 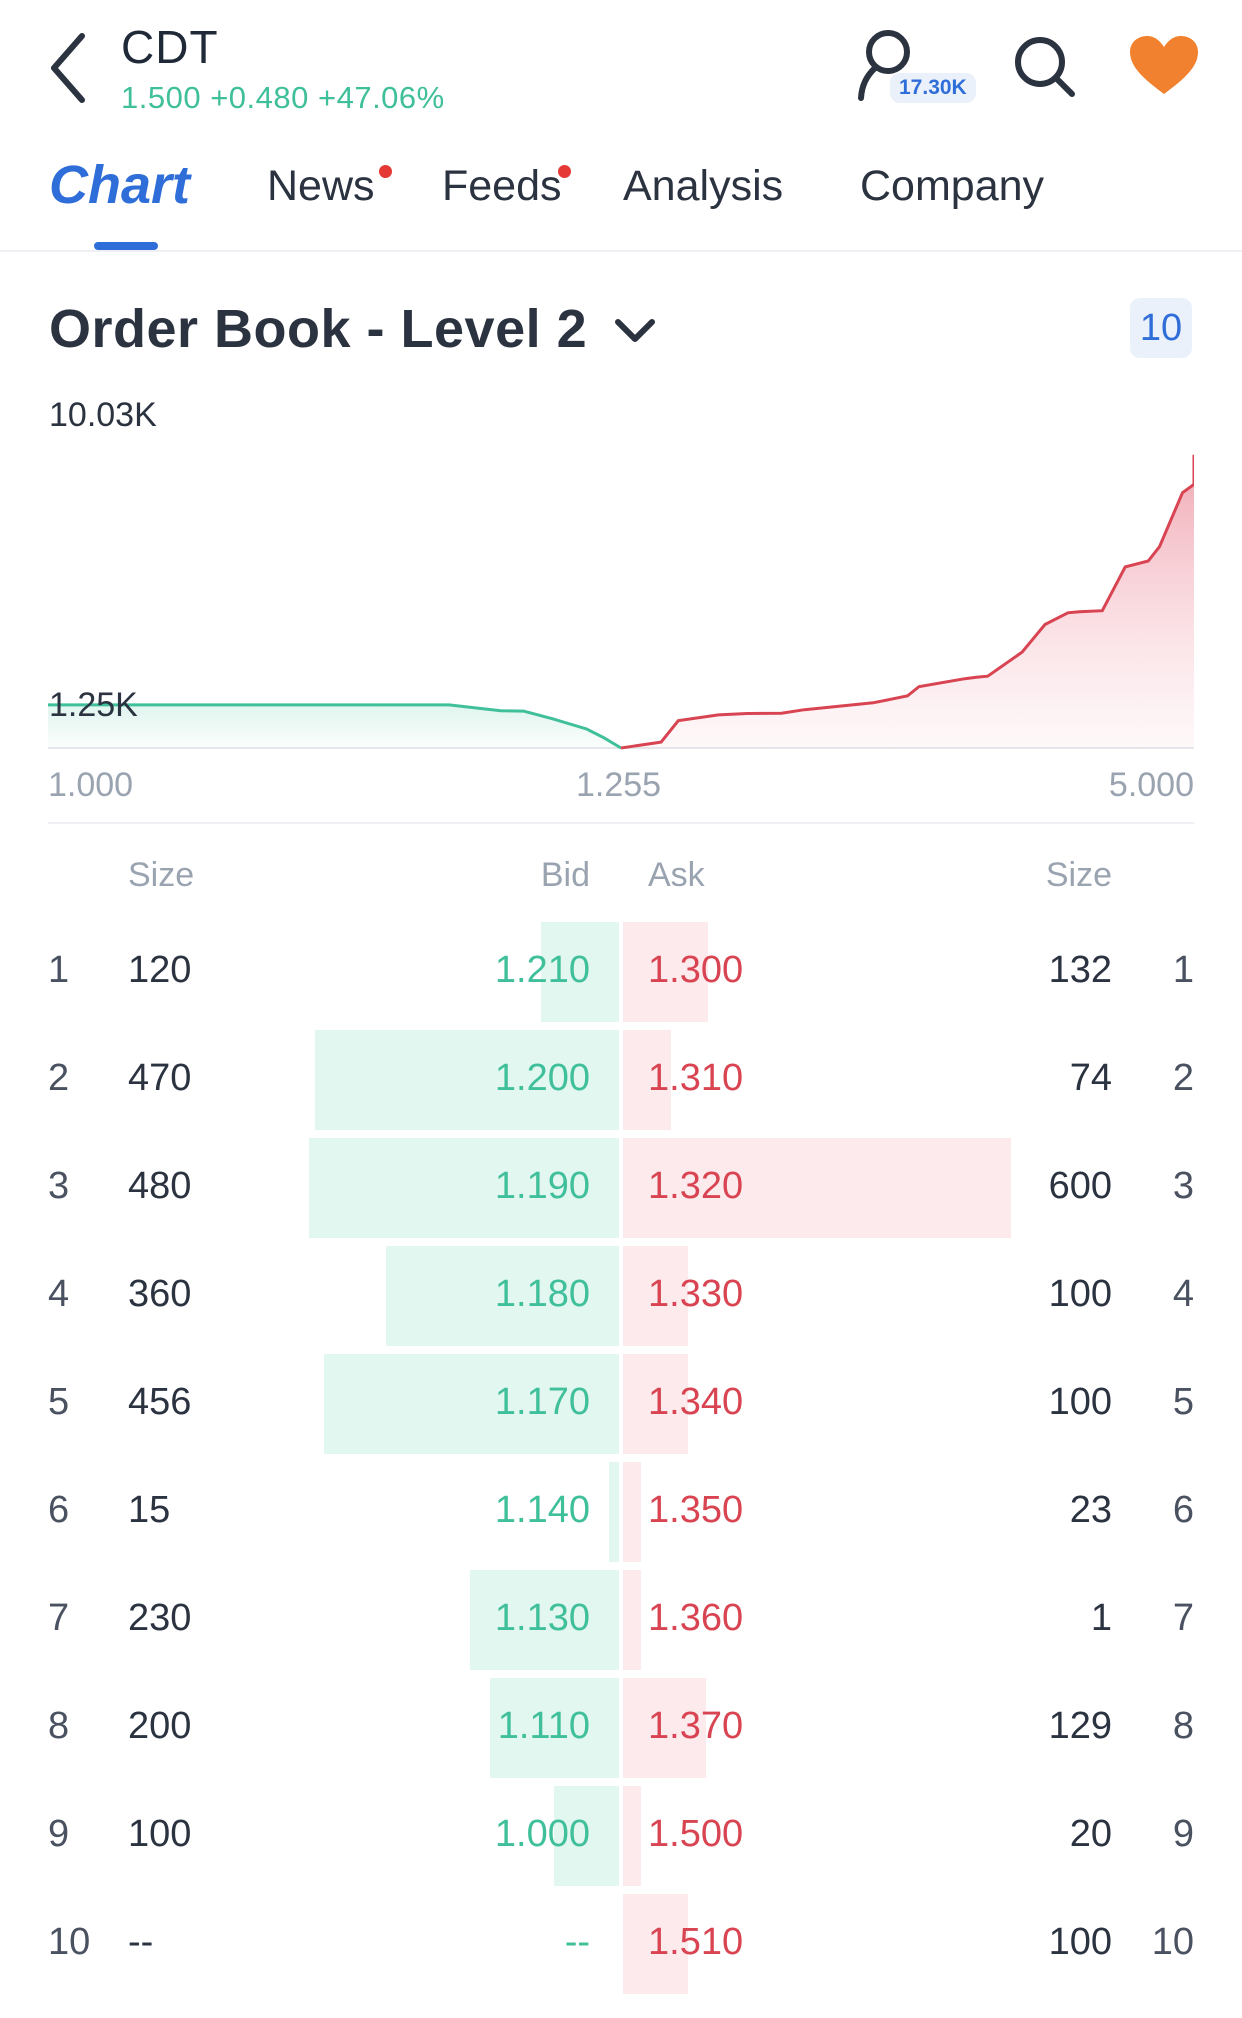 What do you see at coordinates (621, 1404) in the screenshot?
I see `order-book-row: 5 456 1.170 1.340 100 5` at bounding box center [621, 1404].